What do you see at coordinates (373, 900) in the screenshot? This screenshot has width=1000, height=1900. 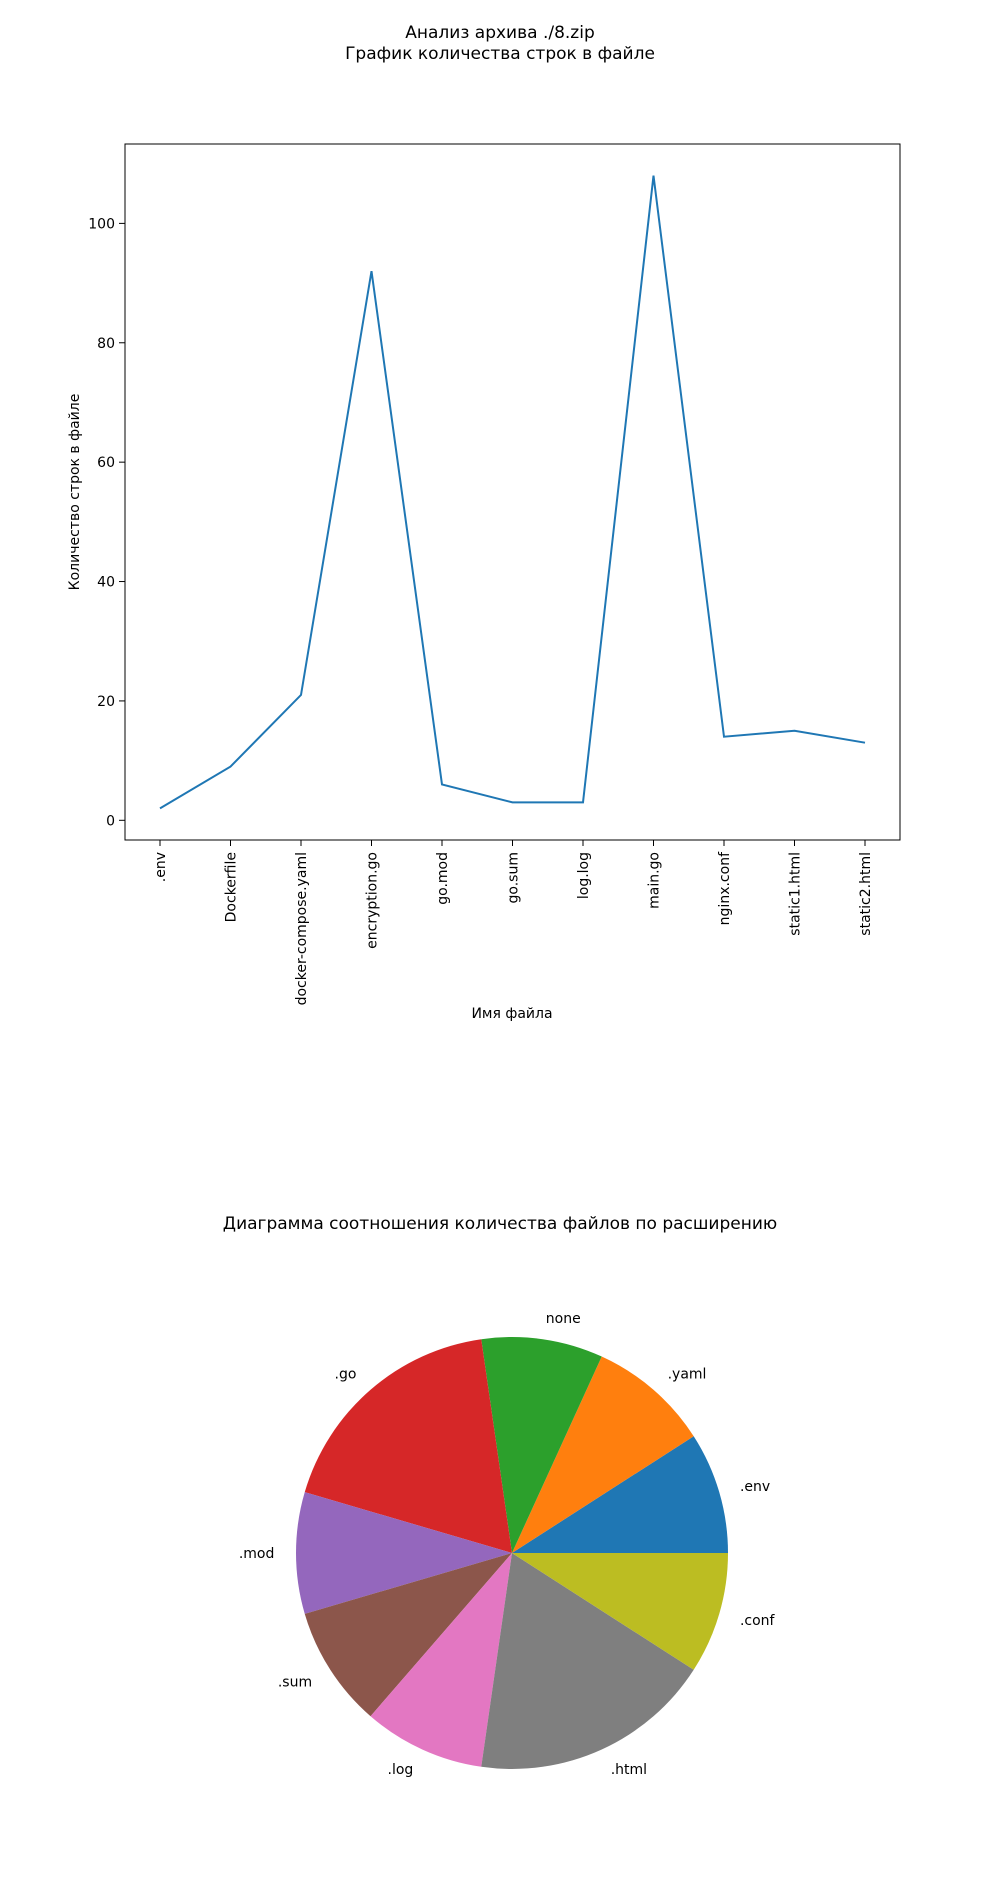 I see `x-tick-label: encryption.go` at bounding box center [373, 900].